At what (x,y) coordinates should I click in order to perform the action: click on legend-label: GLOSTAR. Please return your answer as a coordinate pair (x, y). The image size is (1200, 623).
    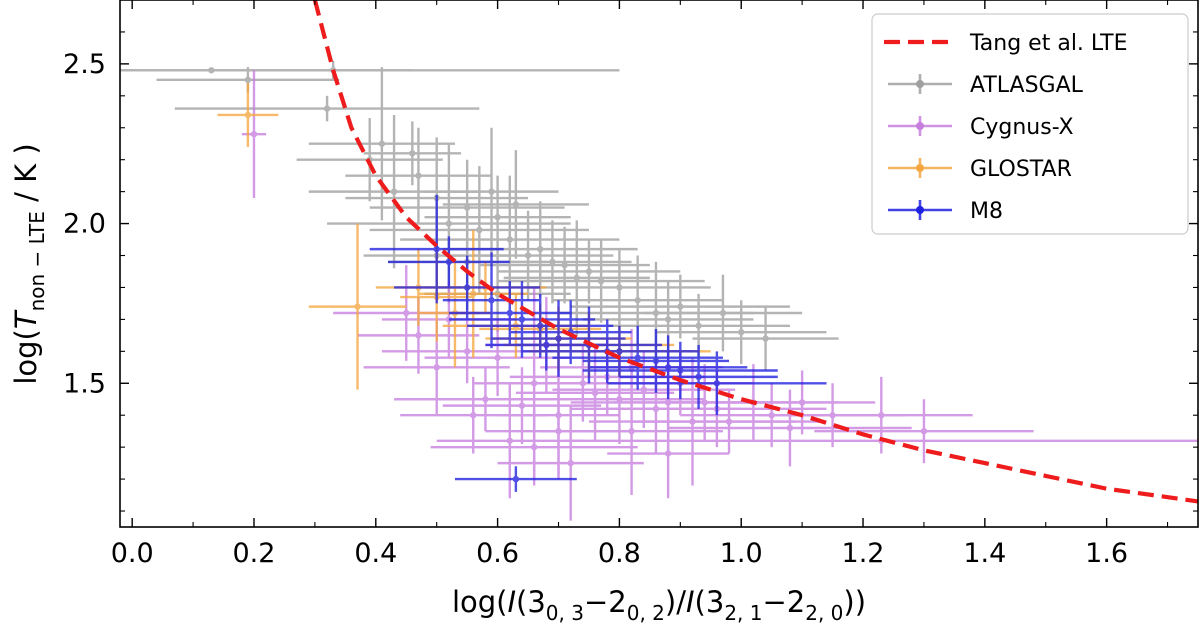
    Looking at the image, I should click on (1021, 169).